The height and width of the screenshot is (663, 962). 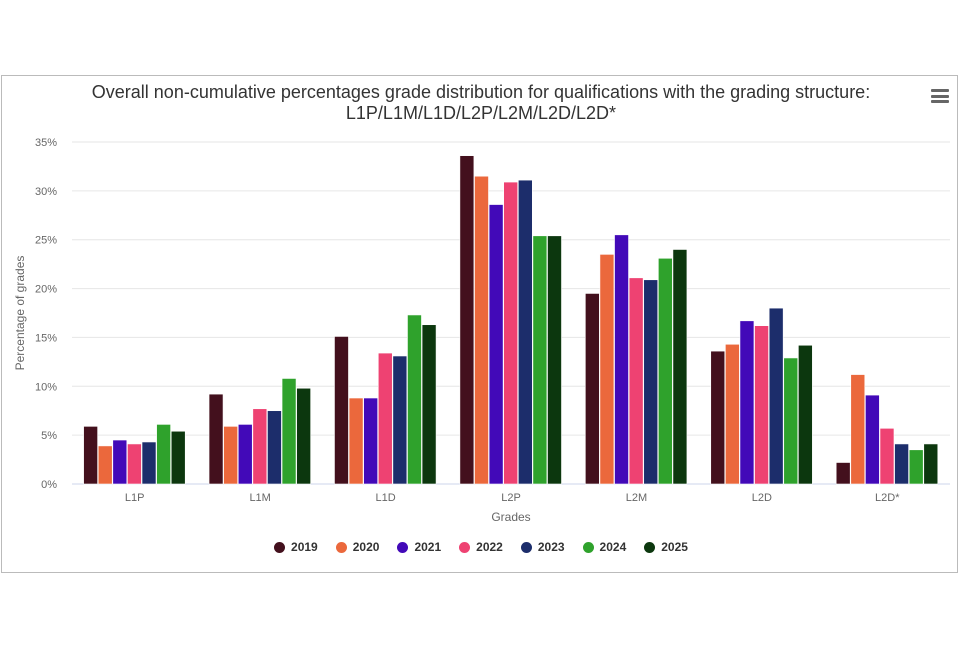 I want to click on bar-L1M-2023, so click(x=274, y=447).